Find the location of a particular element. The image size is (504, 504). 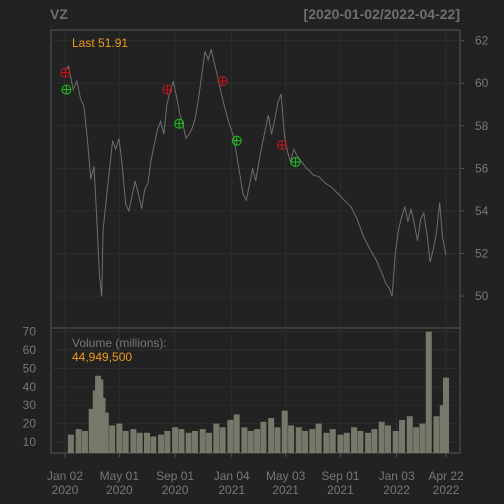

volume-tick-label: 20 is located at coordinates (30, 424).